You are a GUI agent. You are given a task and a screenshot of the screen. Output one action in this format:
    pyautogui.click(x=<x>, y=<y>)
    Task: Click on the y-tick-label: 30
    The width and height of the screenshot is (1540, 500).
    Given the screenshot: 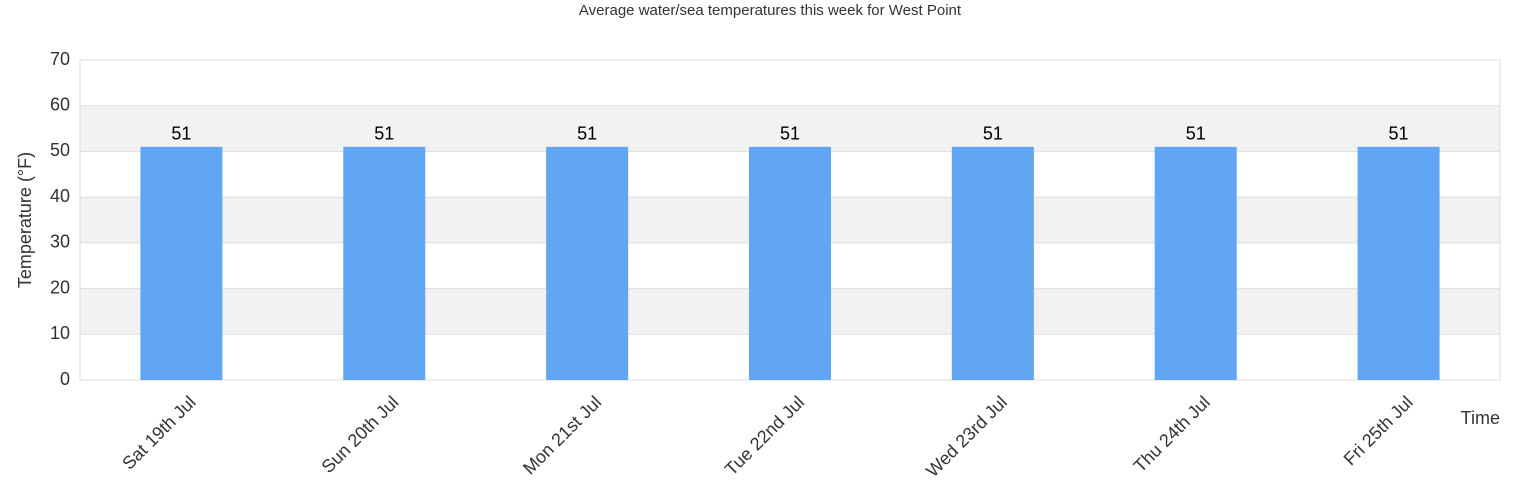 What is the action you would take?
    pyautogui.click(x=60, y=242)
    